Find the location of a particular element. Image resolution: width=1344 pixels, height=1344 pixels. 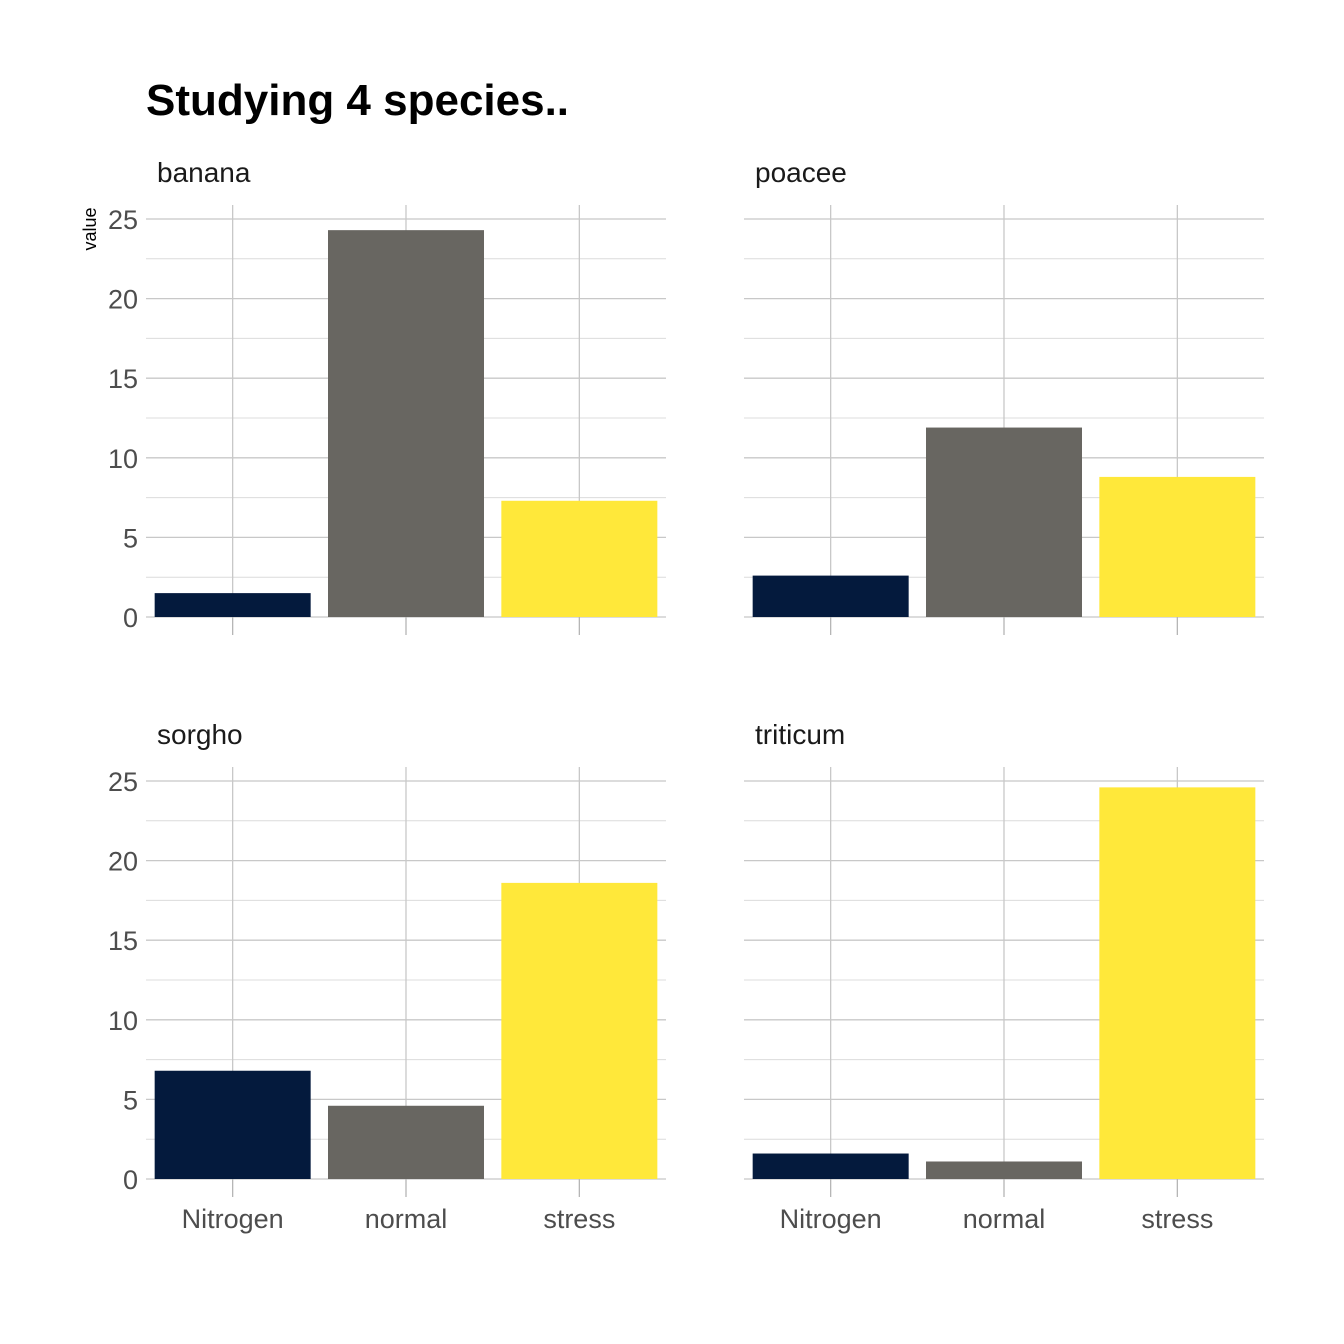

chart-title: Studying 4 species.. is located at coordinates (357, 100).